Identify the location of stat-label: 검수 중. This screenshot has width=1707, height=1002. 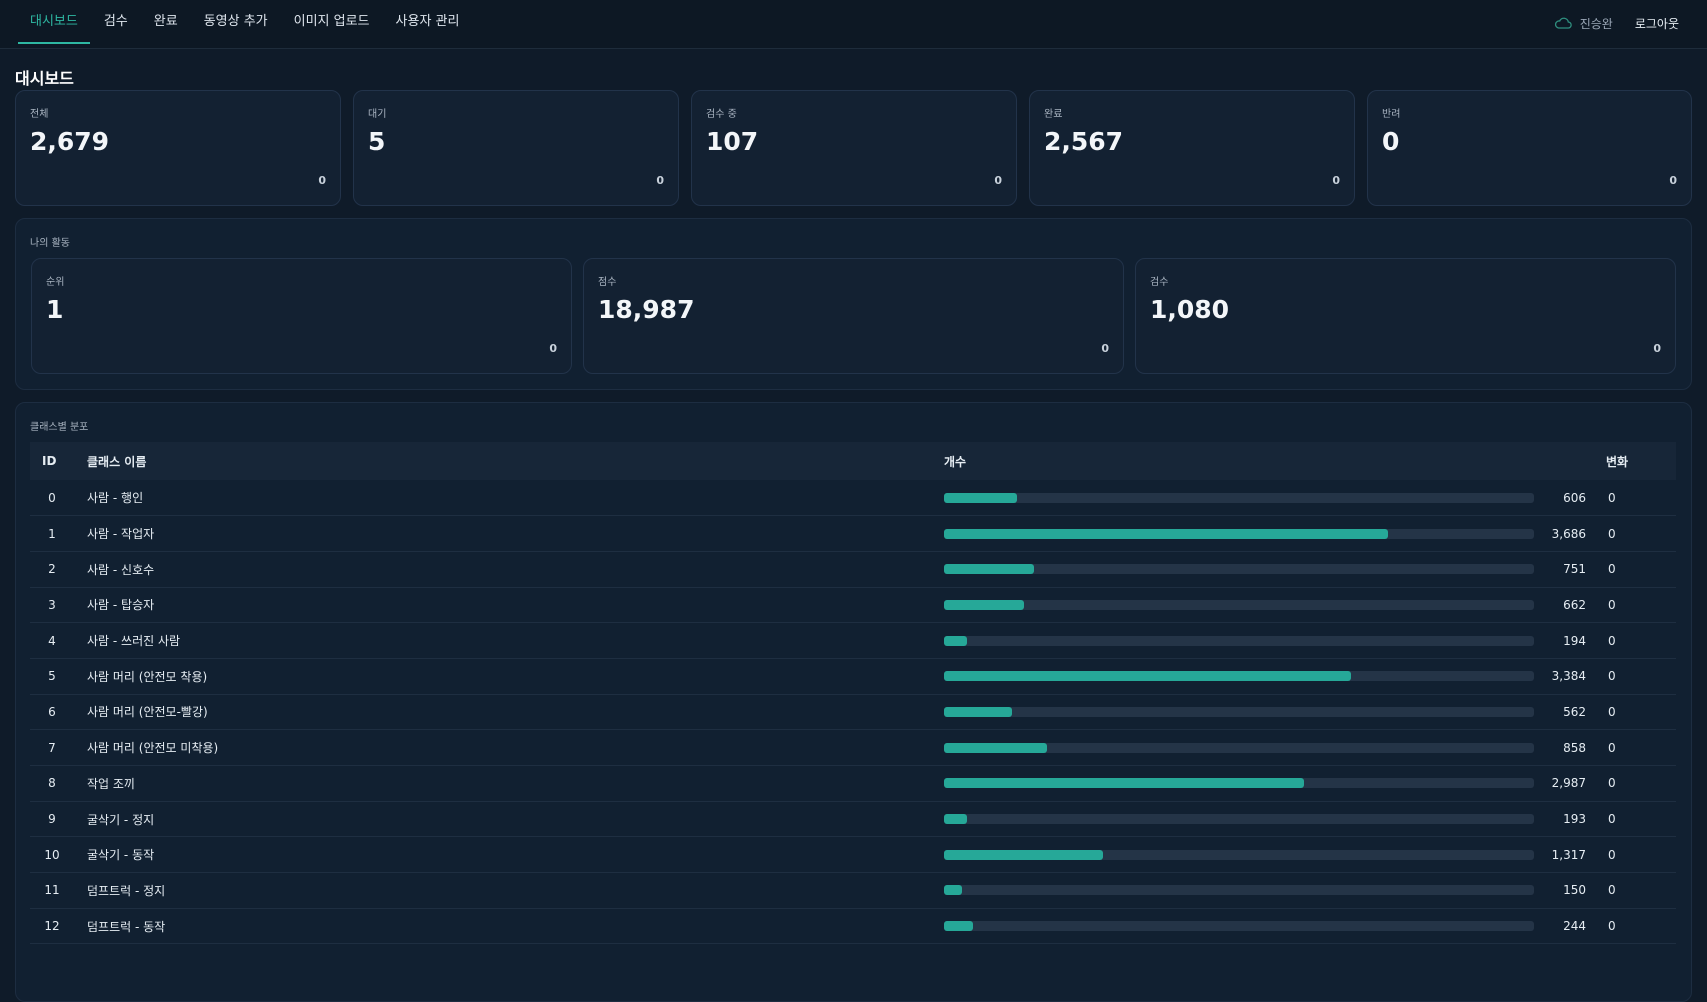
(721, 114).